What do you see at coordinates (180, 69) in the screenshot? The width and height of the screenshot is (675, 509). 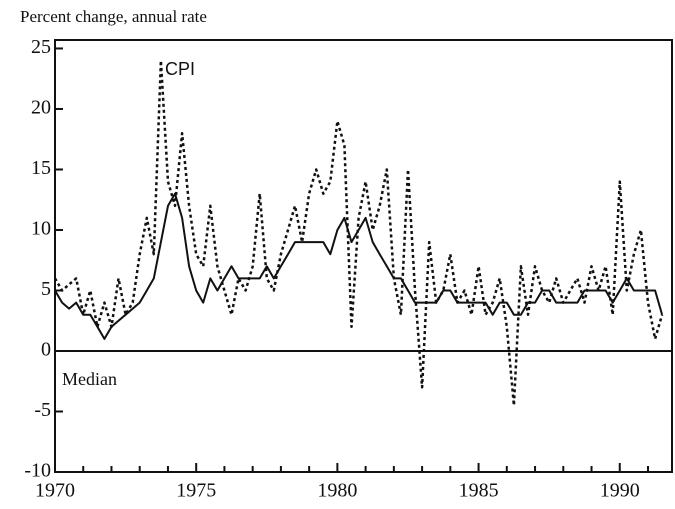 I see `annotation: CPI` at bounding box center [180, 69].